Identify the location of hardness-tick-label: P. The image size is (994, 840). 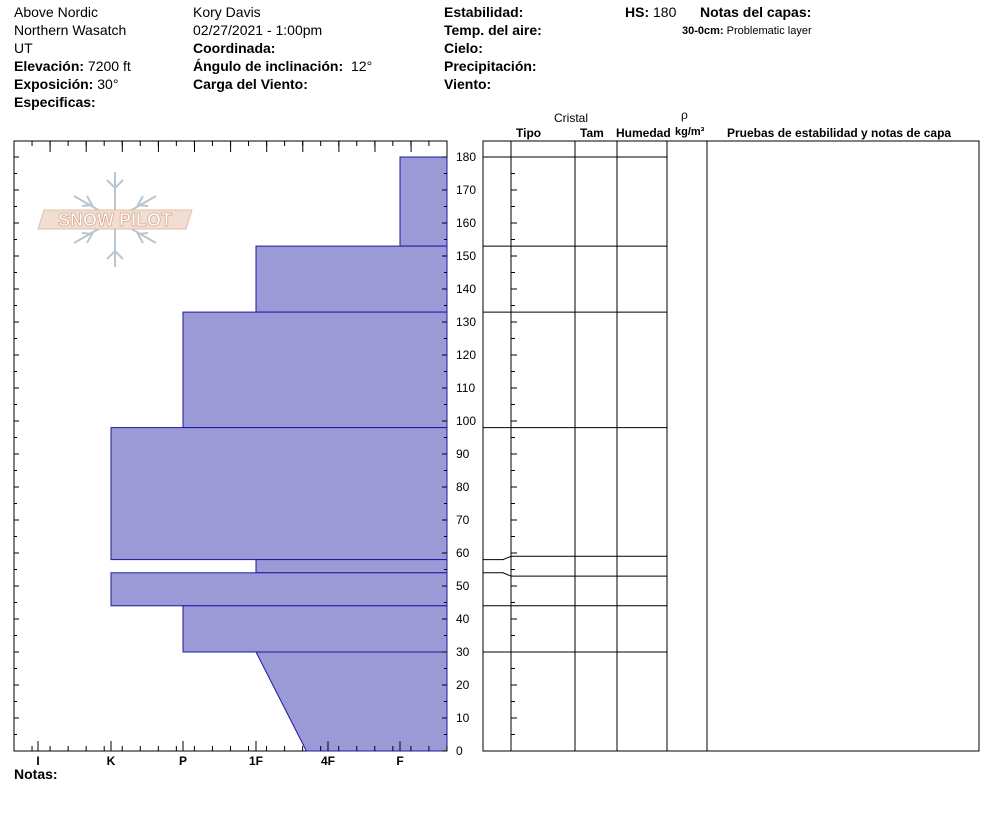
(183, 761).